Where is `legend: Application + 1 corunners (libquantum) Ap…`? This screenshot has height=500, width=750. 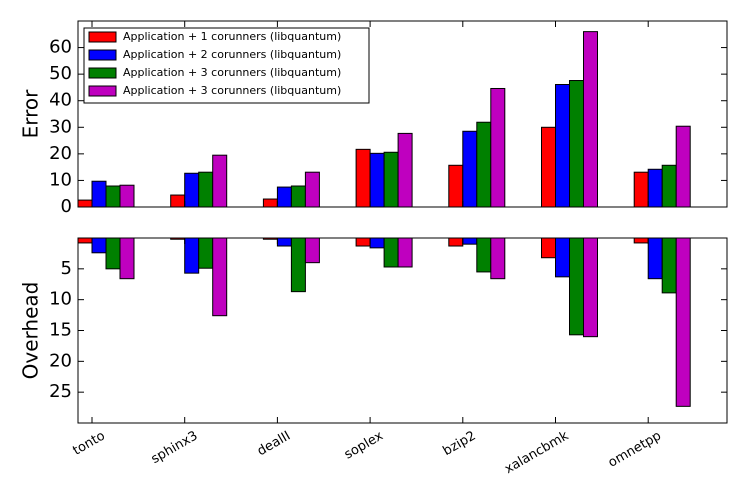 legend: Application + 1 corunners (libquantum) Ap… is located at coordinates (226, 65).